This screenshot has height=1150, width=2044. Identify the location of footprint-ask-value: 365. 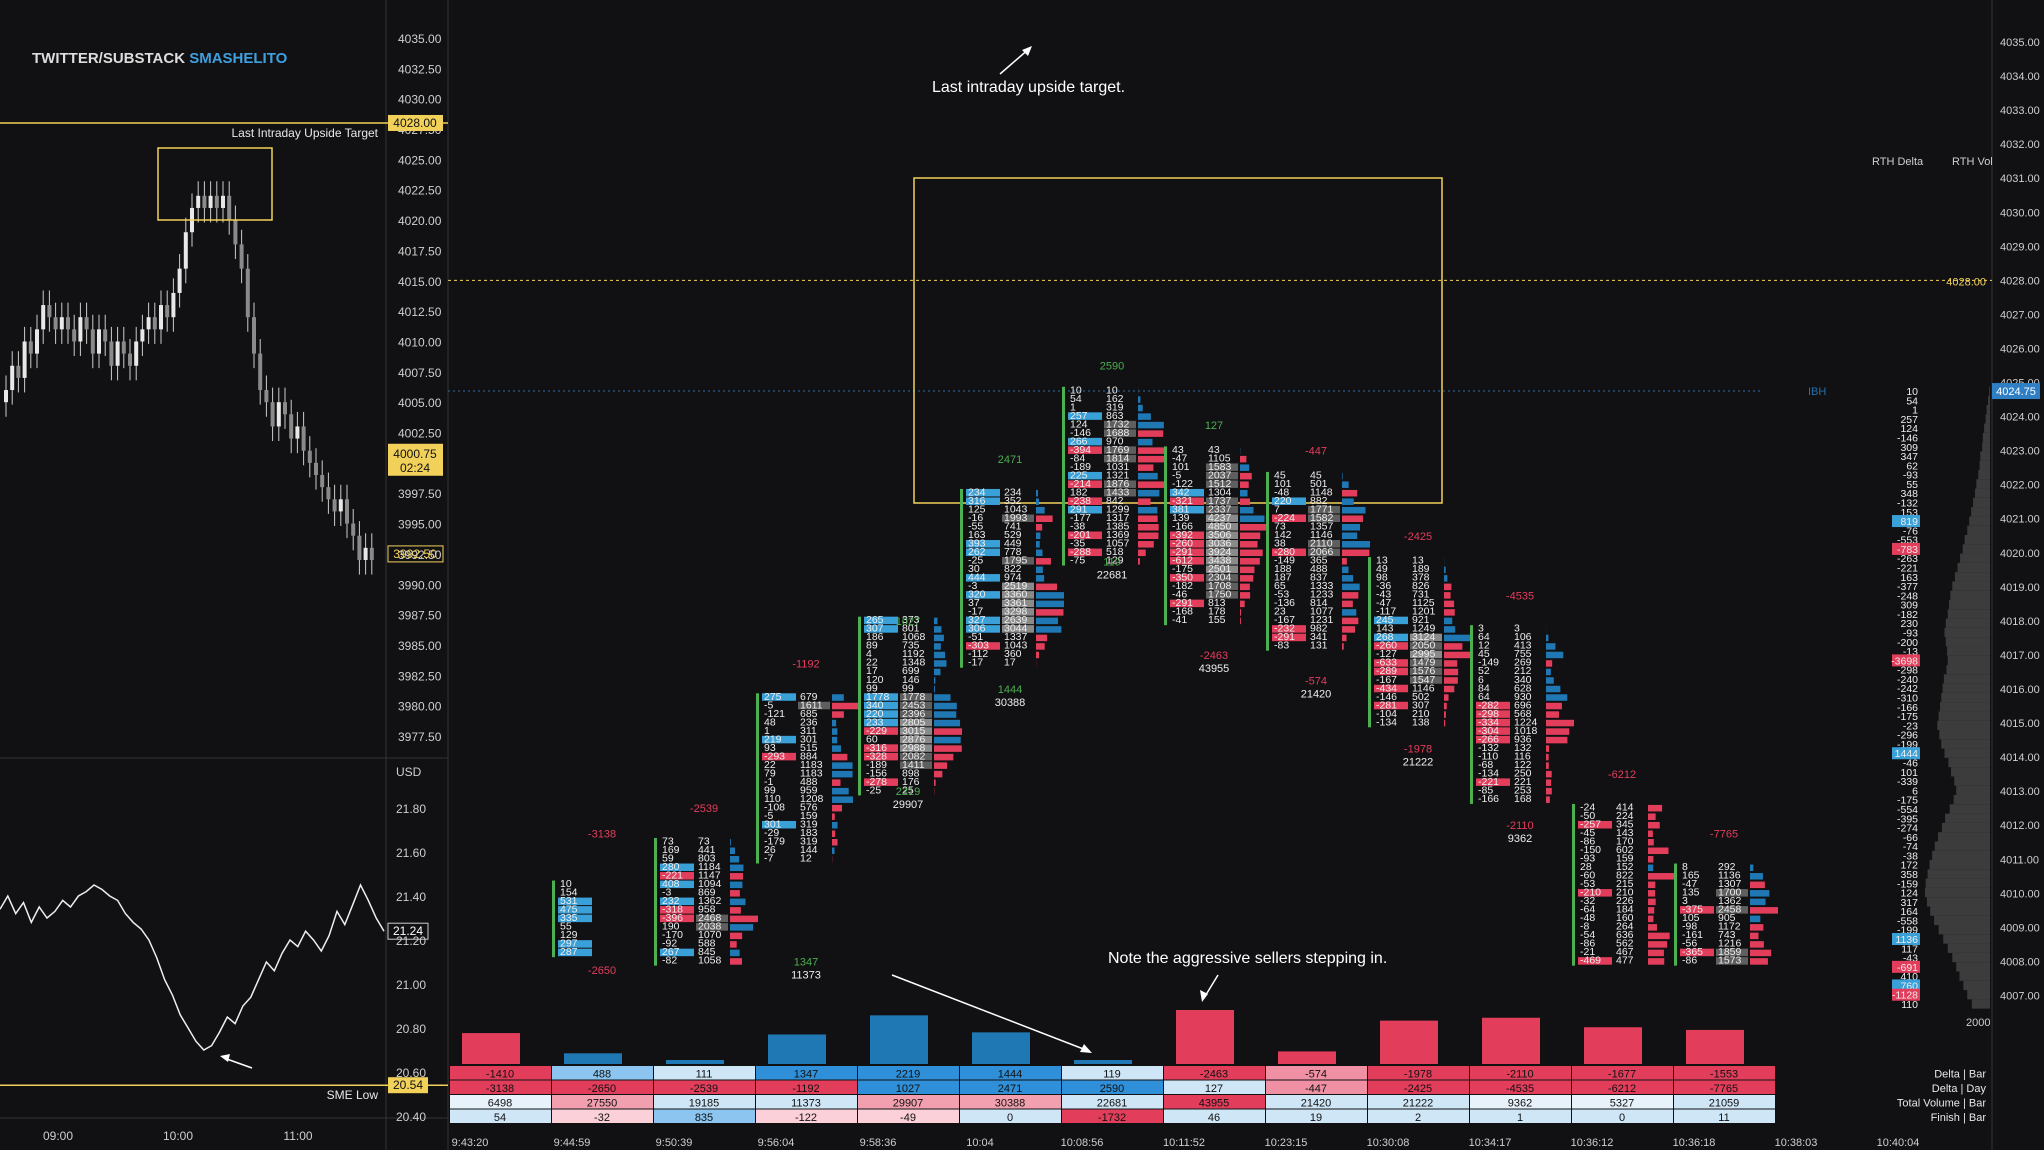
(1319, 561).